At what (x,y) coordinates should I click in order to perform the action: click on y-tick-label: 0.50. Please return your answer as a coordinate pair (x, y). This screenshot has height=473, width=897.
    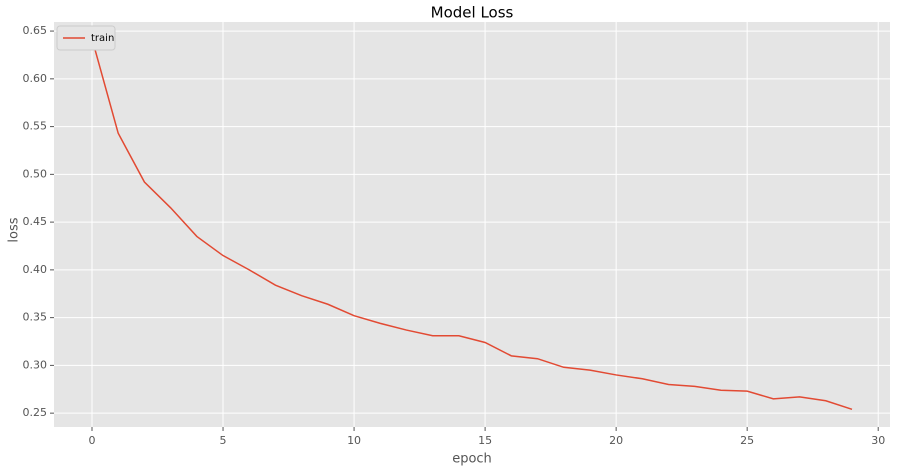
    Looking at the image, I should click on (35, 173).